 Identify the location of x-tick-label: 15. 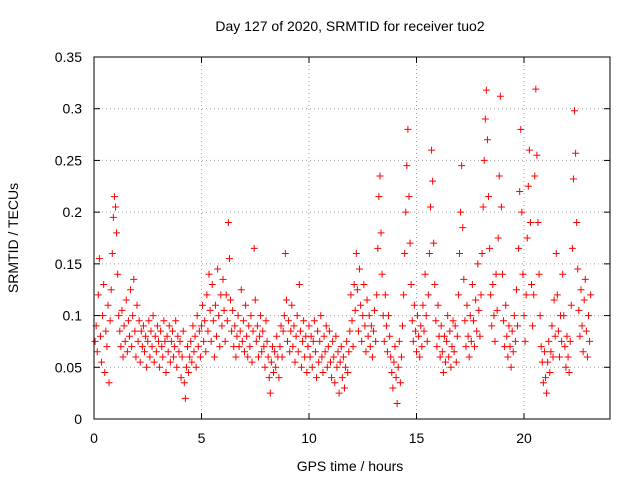
(417, 438).